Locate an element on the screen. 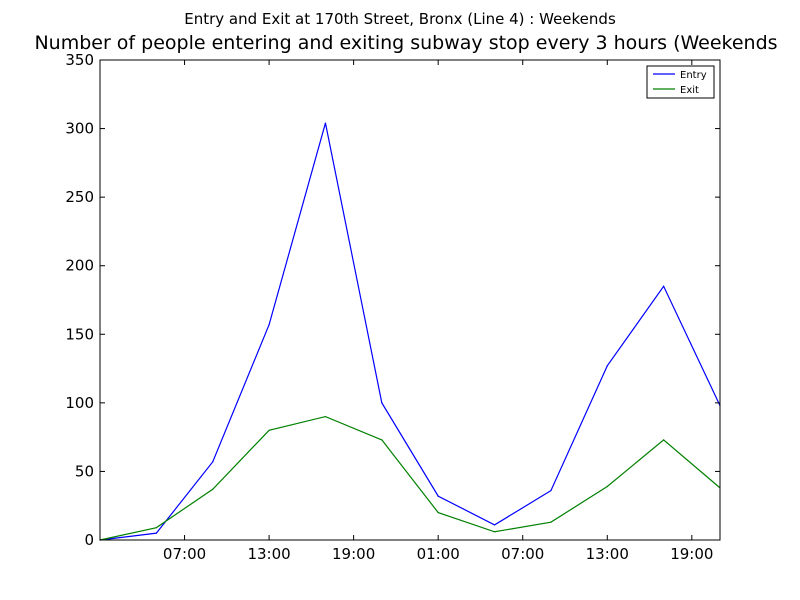 The image size is (800, 600). y-tick-label: 50 is located at coordinates (84, 471).